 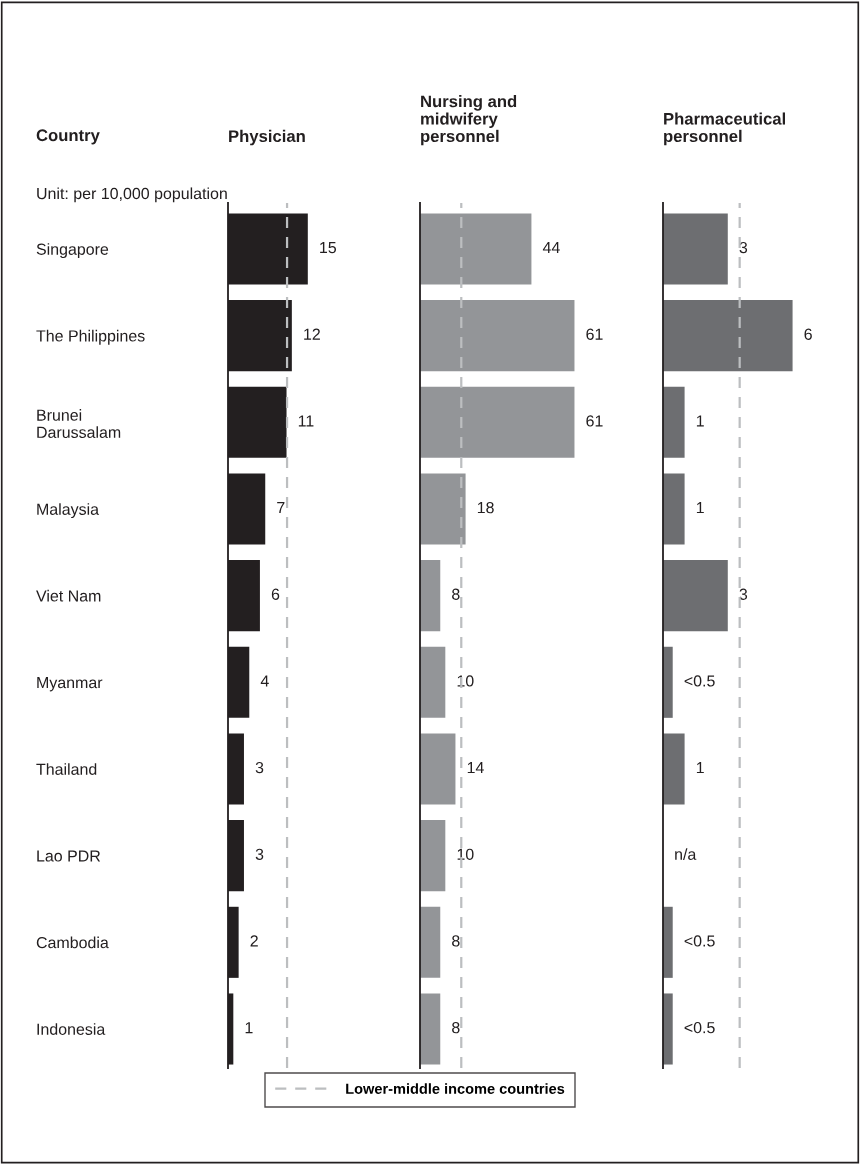 What do you see at coordinates (68, 137) in the screenshot?
I see `y-axis-title: Country` at bounding box center [68, 137].